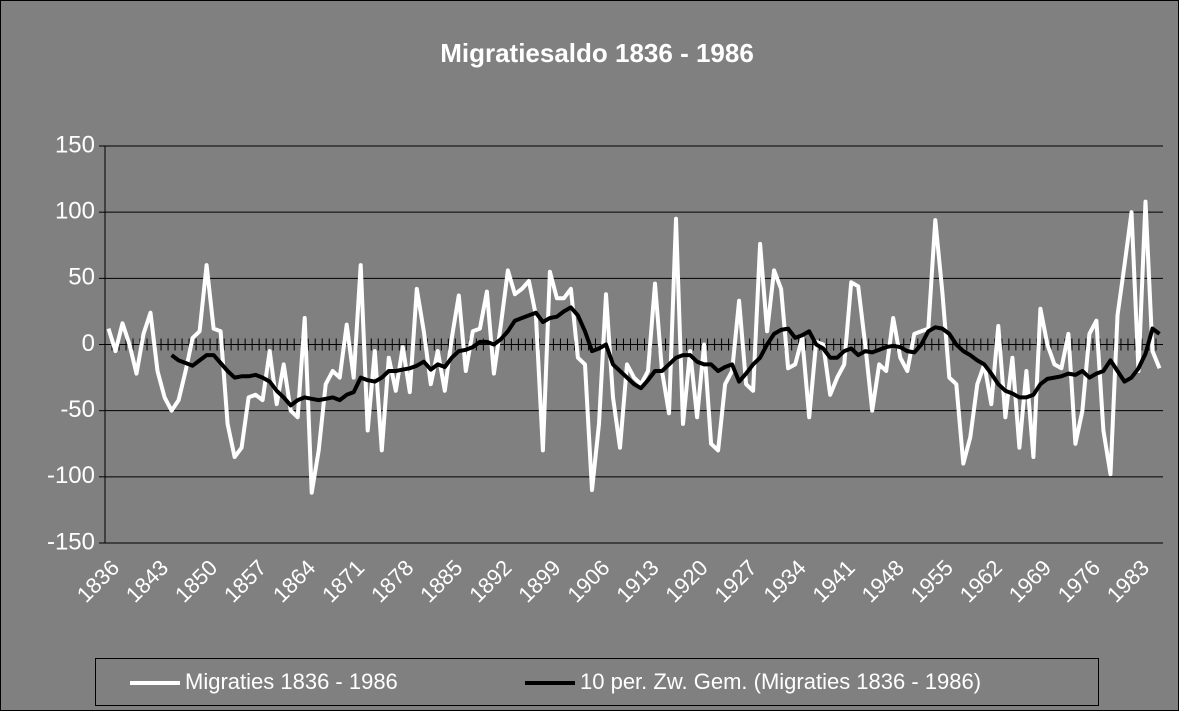 This screenshot has width=1179, height=711. What do you see at coordinates (665, 356) in the screenshot?
I see `series-line` at bounding box center [665, 356].